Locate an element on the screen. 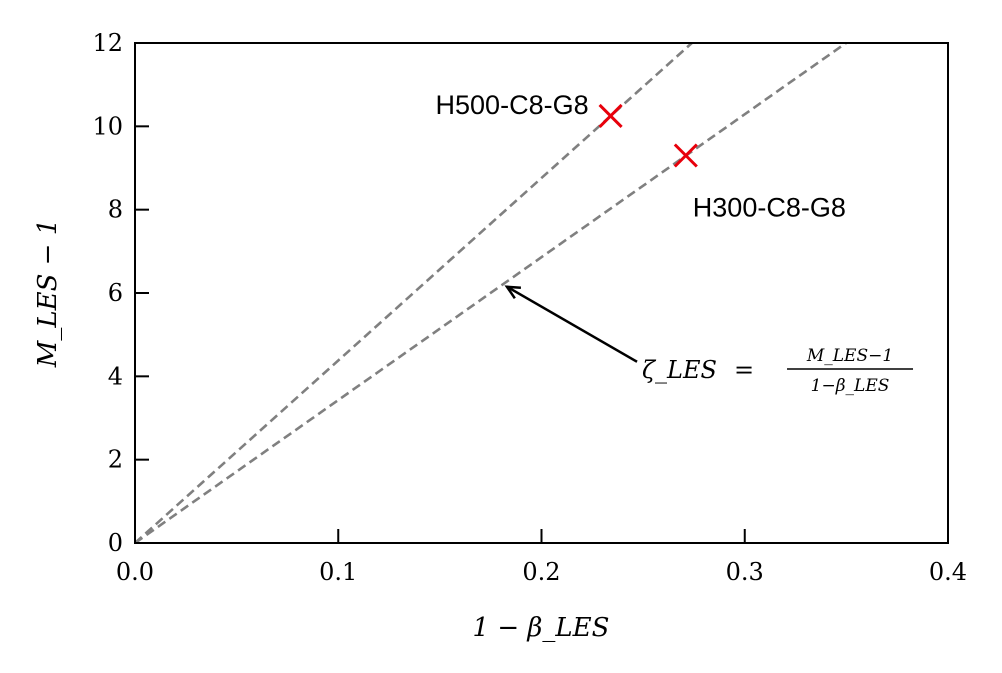 This screenshot has height=673, width=1002. y-tick-label: 8 is located at coordinates (115, 210).